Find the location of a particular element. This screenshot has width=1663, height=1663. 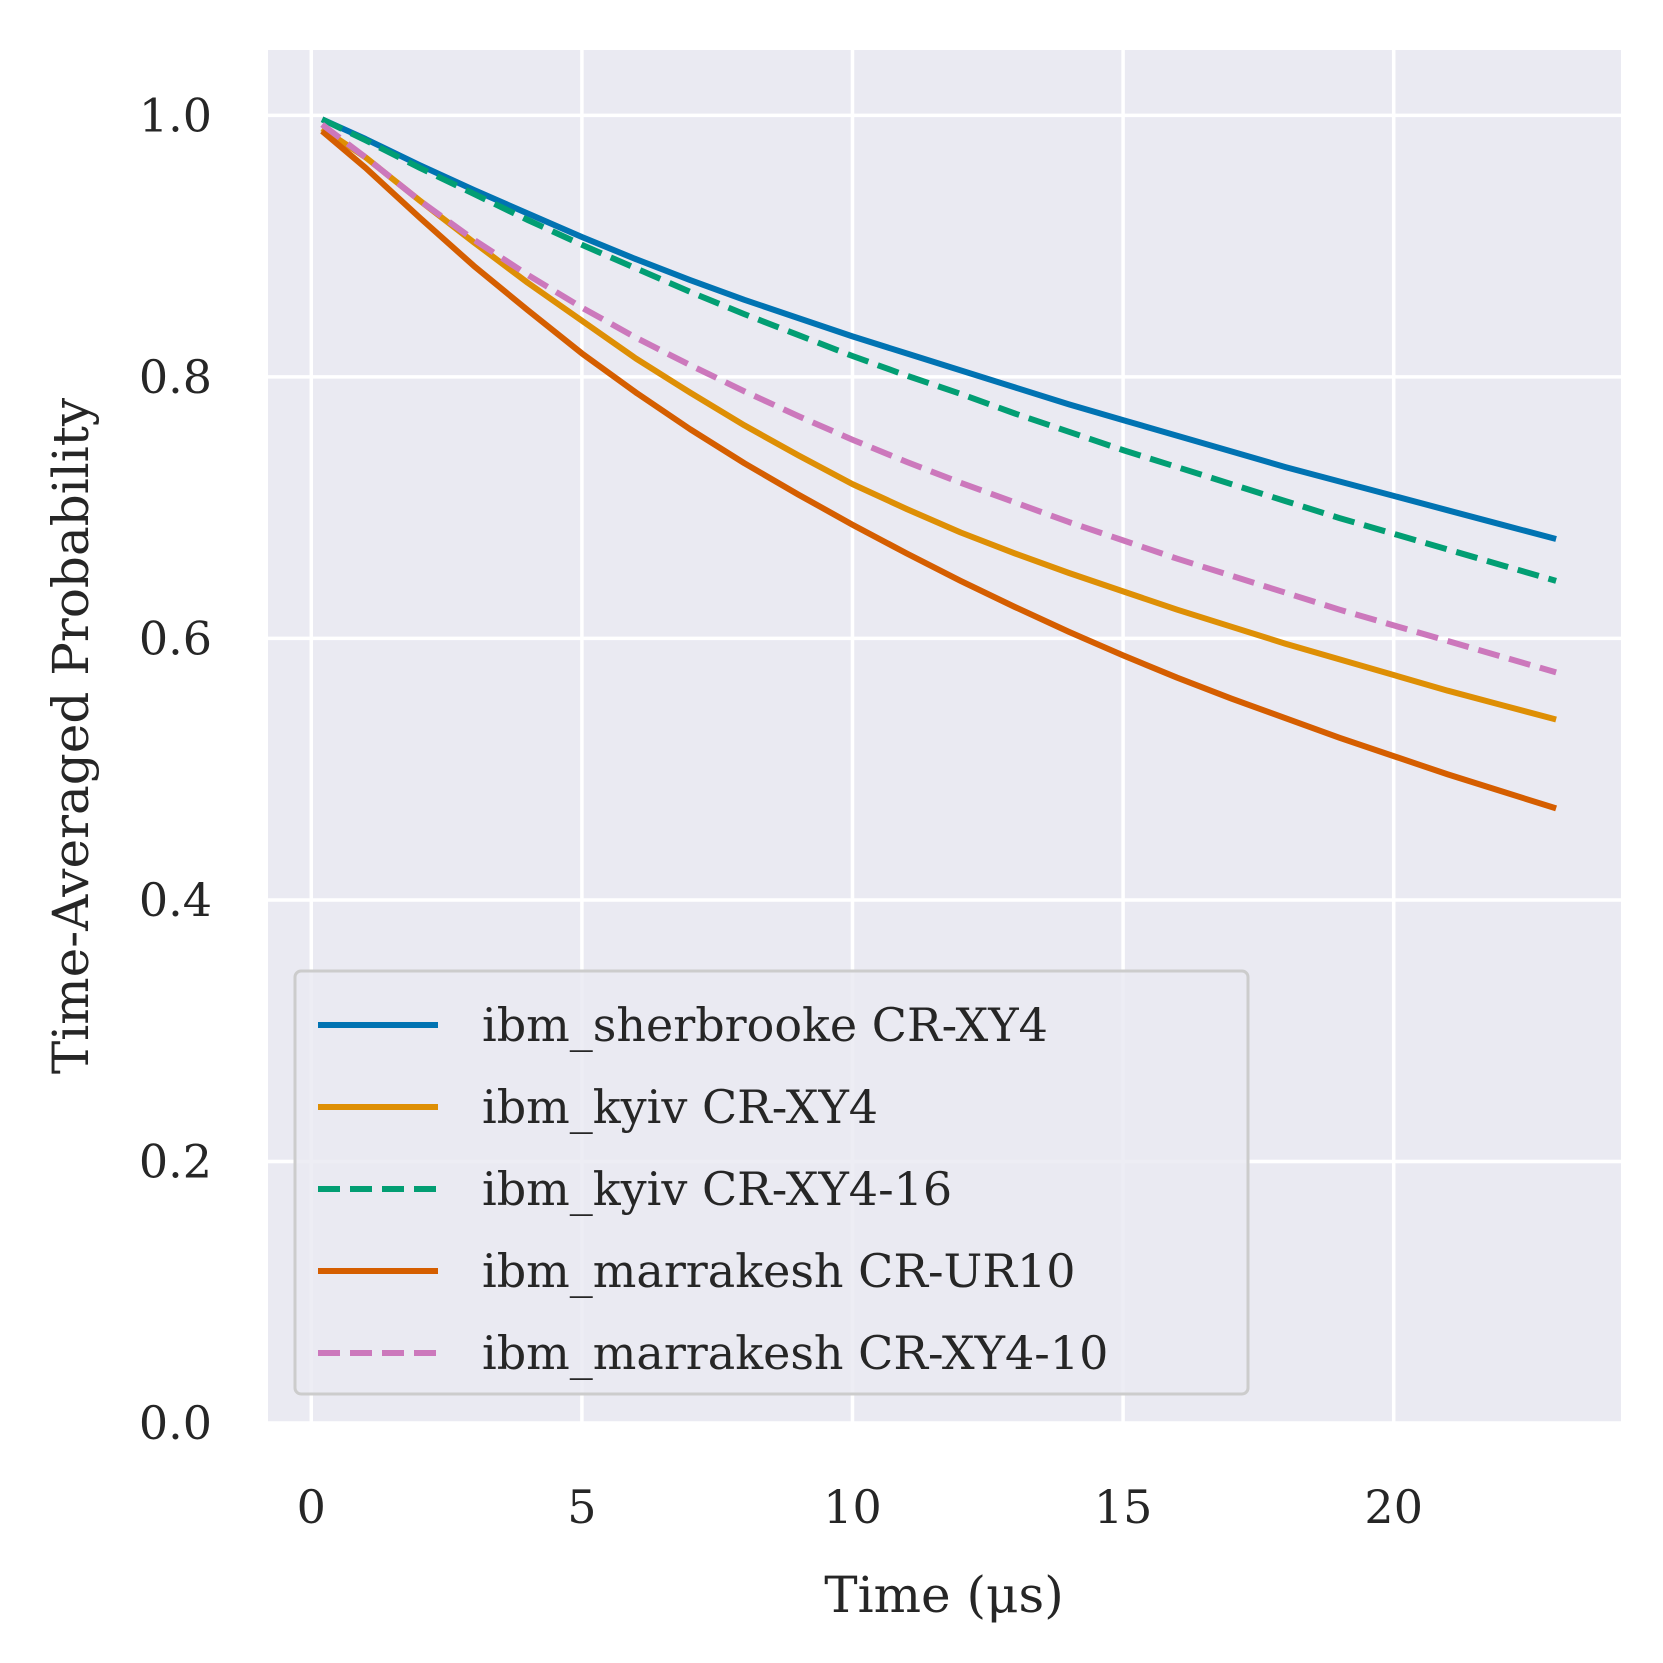

legend-label: ibm_marrakesh CR-XY4-10 is located at coordinates (795, 1353).